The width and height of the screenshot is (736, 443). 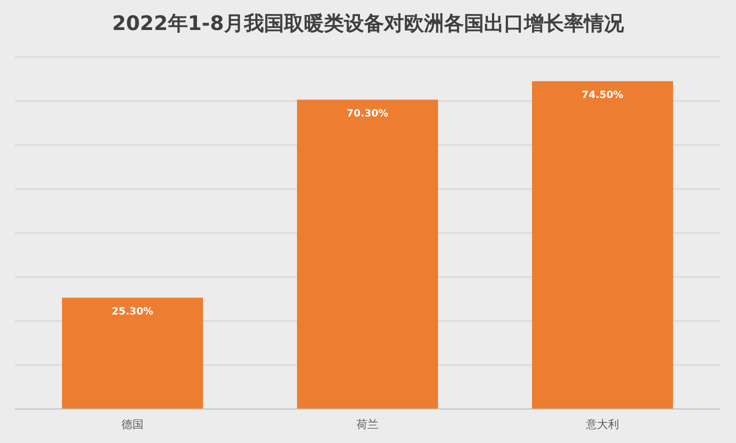 What do you see at coordinates (368, 23) in the screenshot?
I see `chart-title: 2022年1-8月我国取暖类设备对欧洲各国出口增长率情况` at bounding box center [368, 23].